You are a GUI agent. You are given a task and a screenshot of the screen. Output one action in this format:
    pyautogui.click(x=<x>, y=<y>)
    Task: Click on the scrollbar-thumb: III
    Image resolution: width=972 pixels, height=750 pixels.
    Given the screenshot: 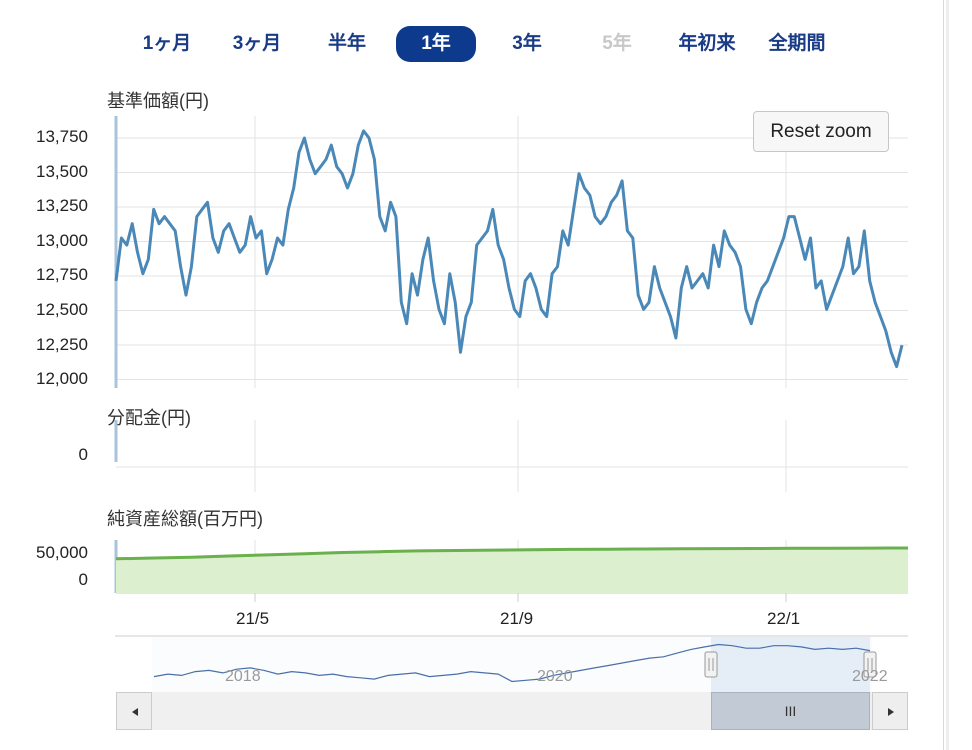 What is the action you would take?
    pyautogui.click(x=790, y=711)
    